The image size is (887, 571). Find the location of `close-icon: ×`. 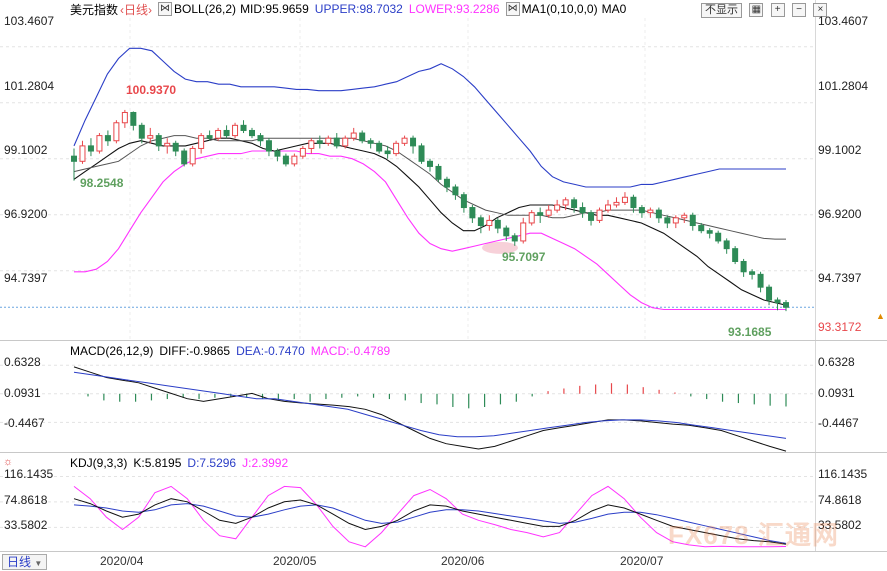

close-icon: × is located at coordinates (820, 9).